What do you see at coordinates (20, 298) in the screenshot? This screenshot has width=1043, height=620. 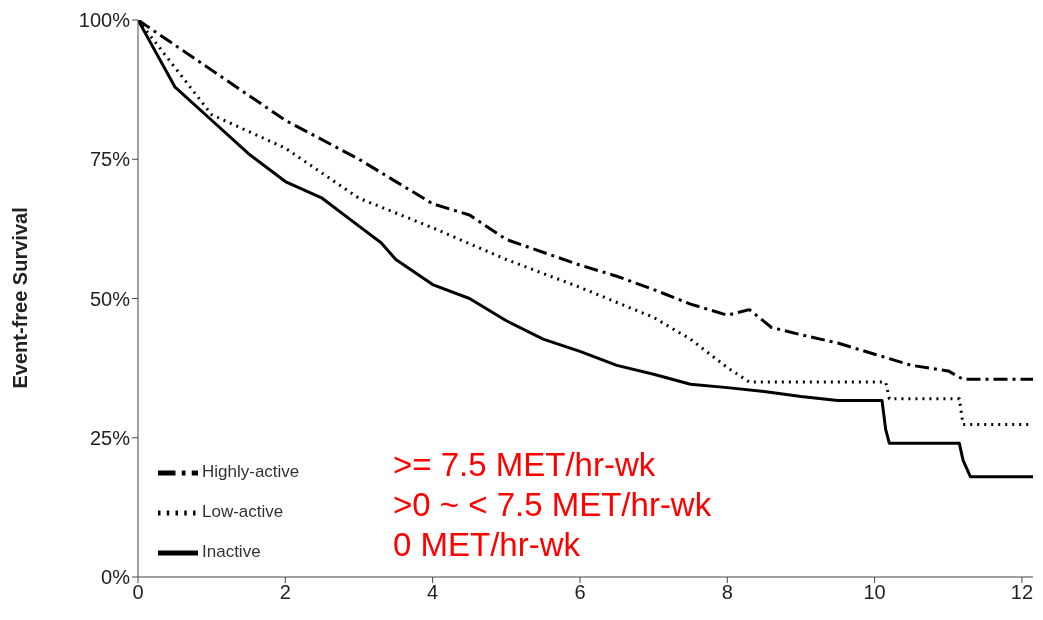 I see `y-axis-title: Event-free Survival` at bounding box center [20, 298].